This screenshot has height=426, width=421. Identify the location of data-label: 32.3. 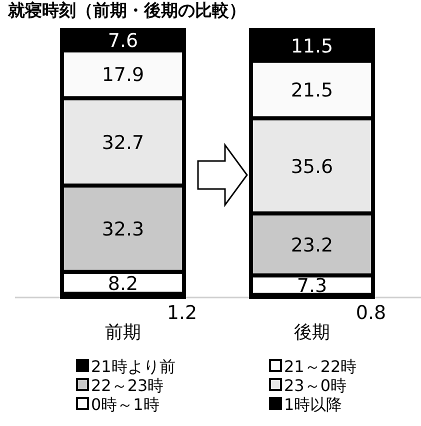
(123, 229).